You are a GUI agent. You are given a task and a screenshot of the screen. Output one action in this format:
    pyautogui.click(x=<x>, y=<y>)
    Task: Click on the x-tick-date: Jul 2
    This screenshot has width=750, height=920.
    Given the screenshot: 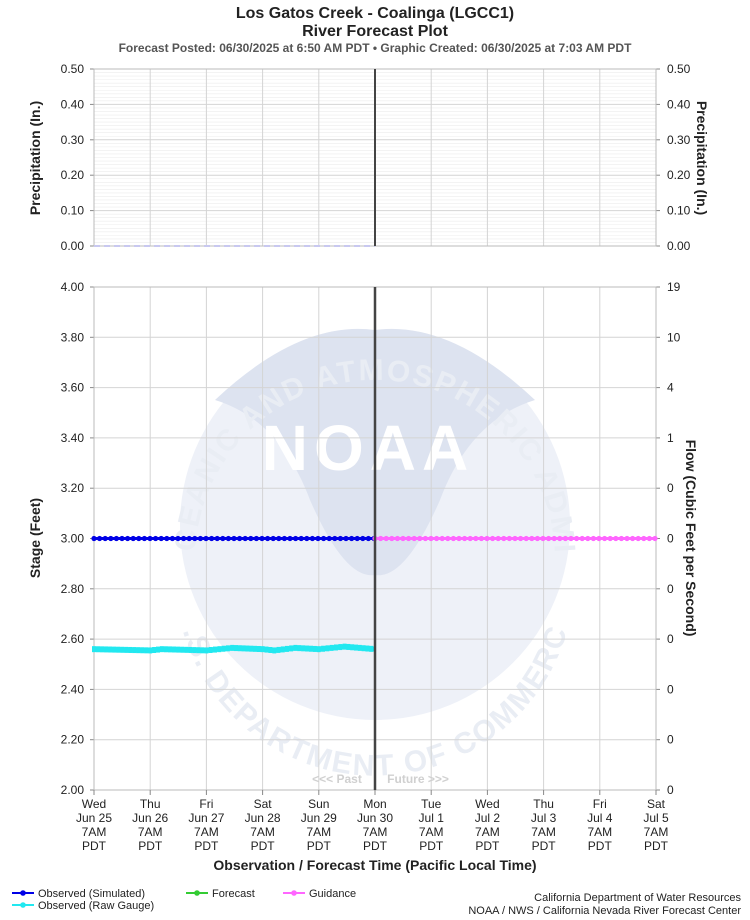 What is the action you would take?
    pyautogui.click(x=488, y=818)
    